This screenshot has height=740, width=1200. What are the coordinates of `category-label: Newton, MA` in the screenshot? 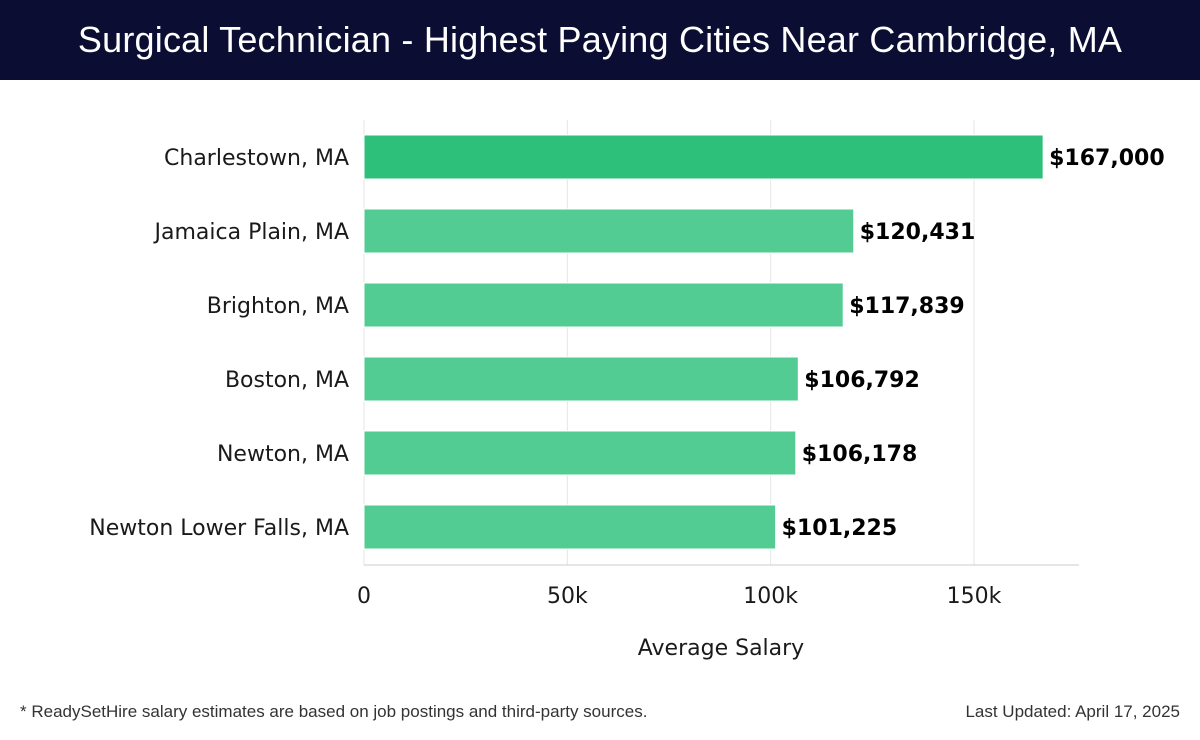 It's located at (283, 454).